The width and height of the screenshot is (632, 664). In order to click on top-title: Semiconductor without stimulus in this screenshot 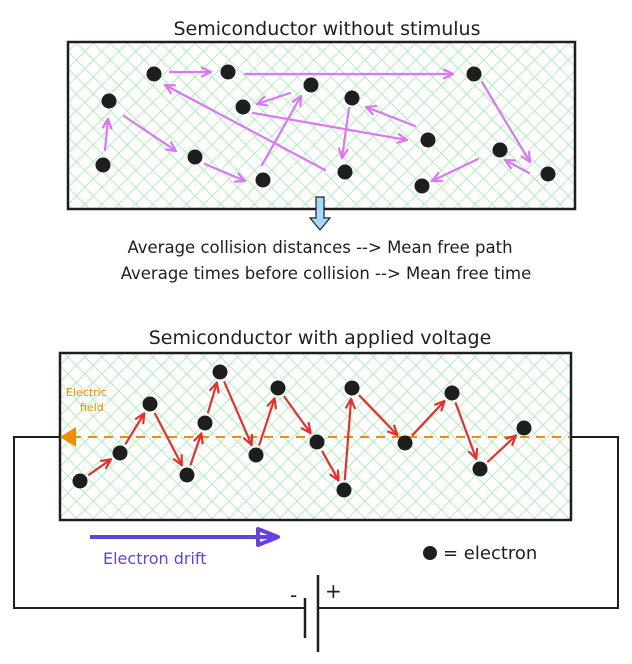, I will do `click(327, 29)`.